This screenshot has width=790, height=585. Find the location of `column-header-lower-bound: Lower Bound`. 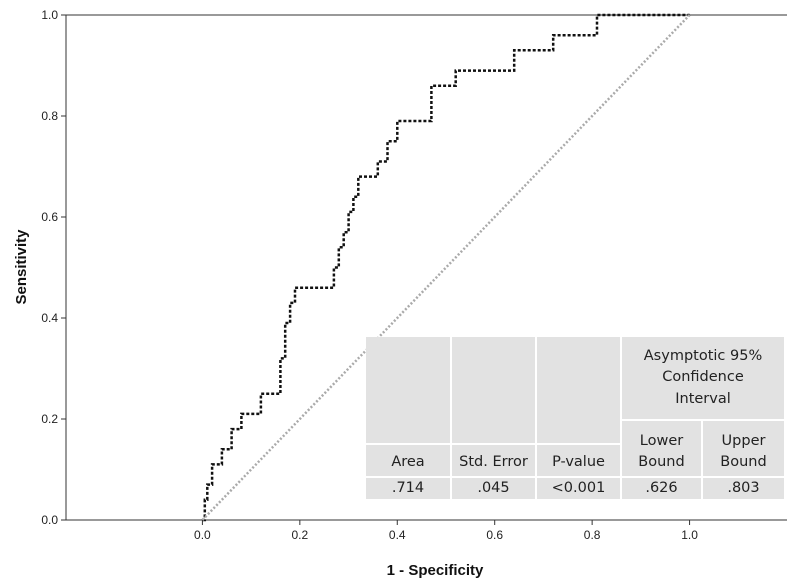

column-header-lower-bound: Lower Bound is located at coordinates (661, 451).